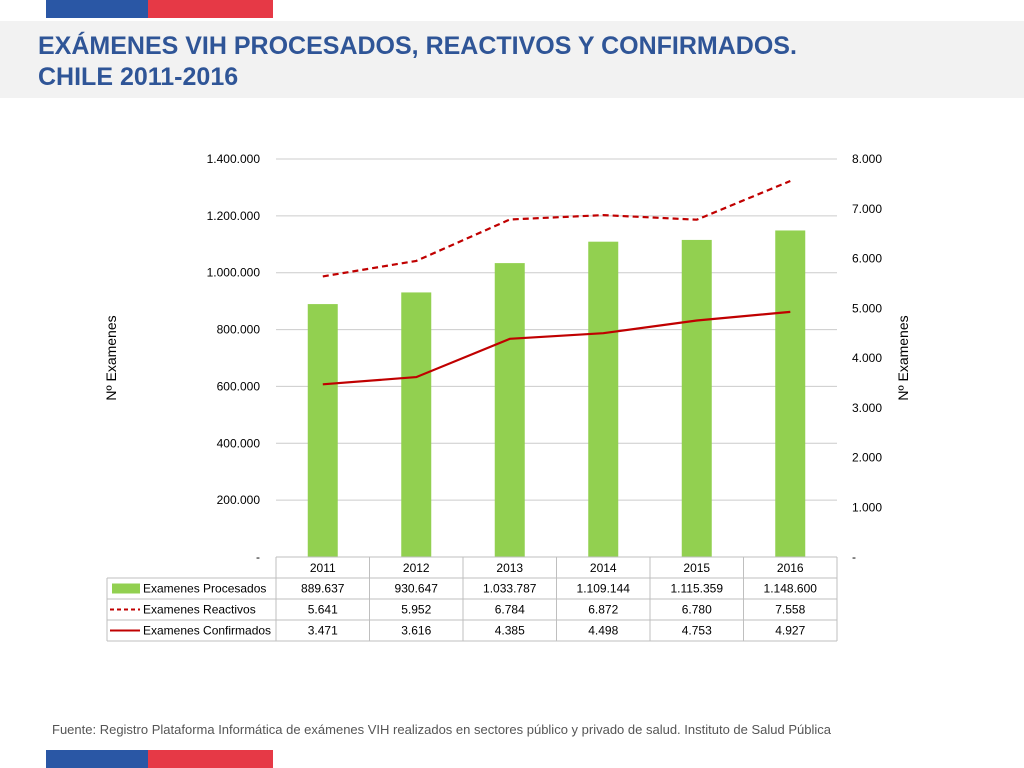 The width and height of the screenshot is (1024, 768). I want to click on data-label: 4.385, so click(510, 631).